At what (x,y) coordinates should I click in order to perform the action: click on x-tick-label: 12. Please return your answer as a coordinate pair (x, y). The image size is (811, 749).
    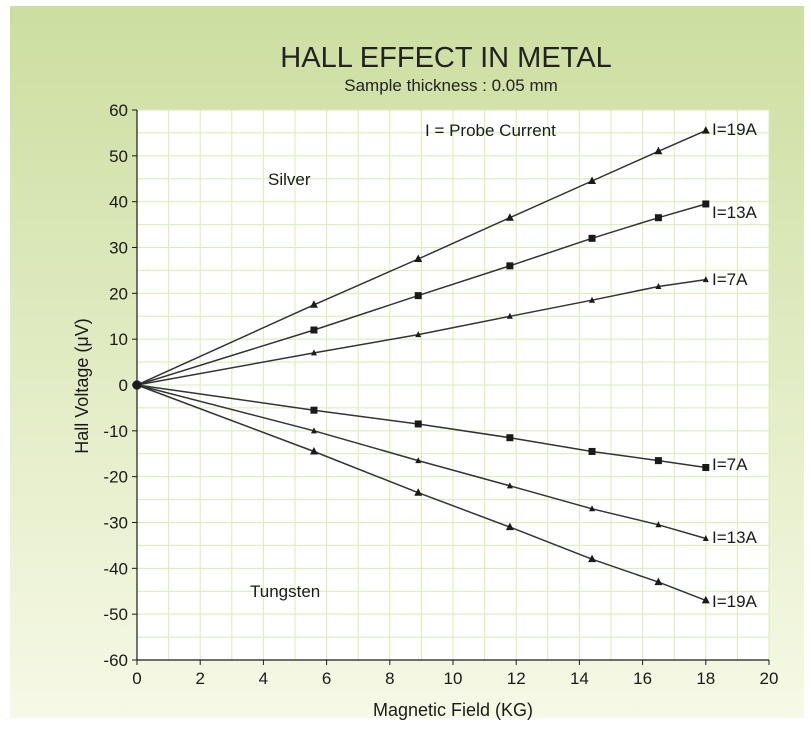
    Looking at the image, I should click on (516, 678).